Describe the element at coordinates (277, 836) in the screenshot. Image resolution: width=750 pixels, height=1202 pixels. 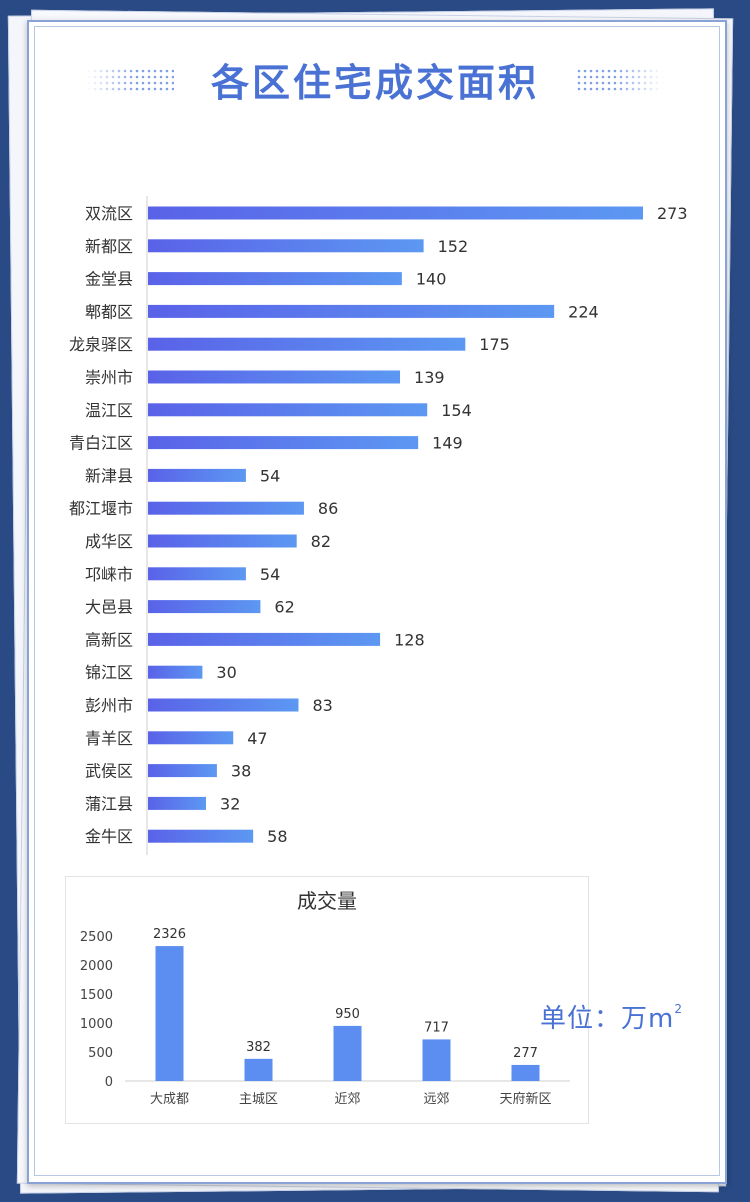
I see `bar-value-label: 58` at that location.